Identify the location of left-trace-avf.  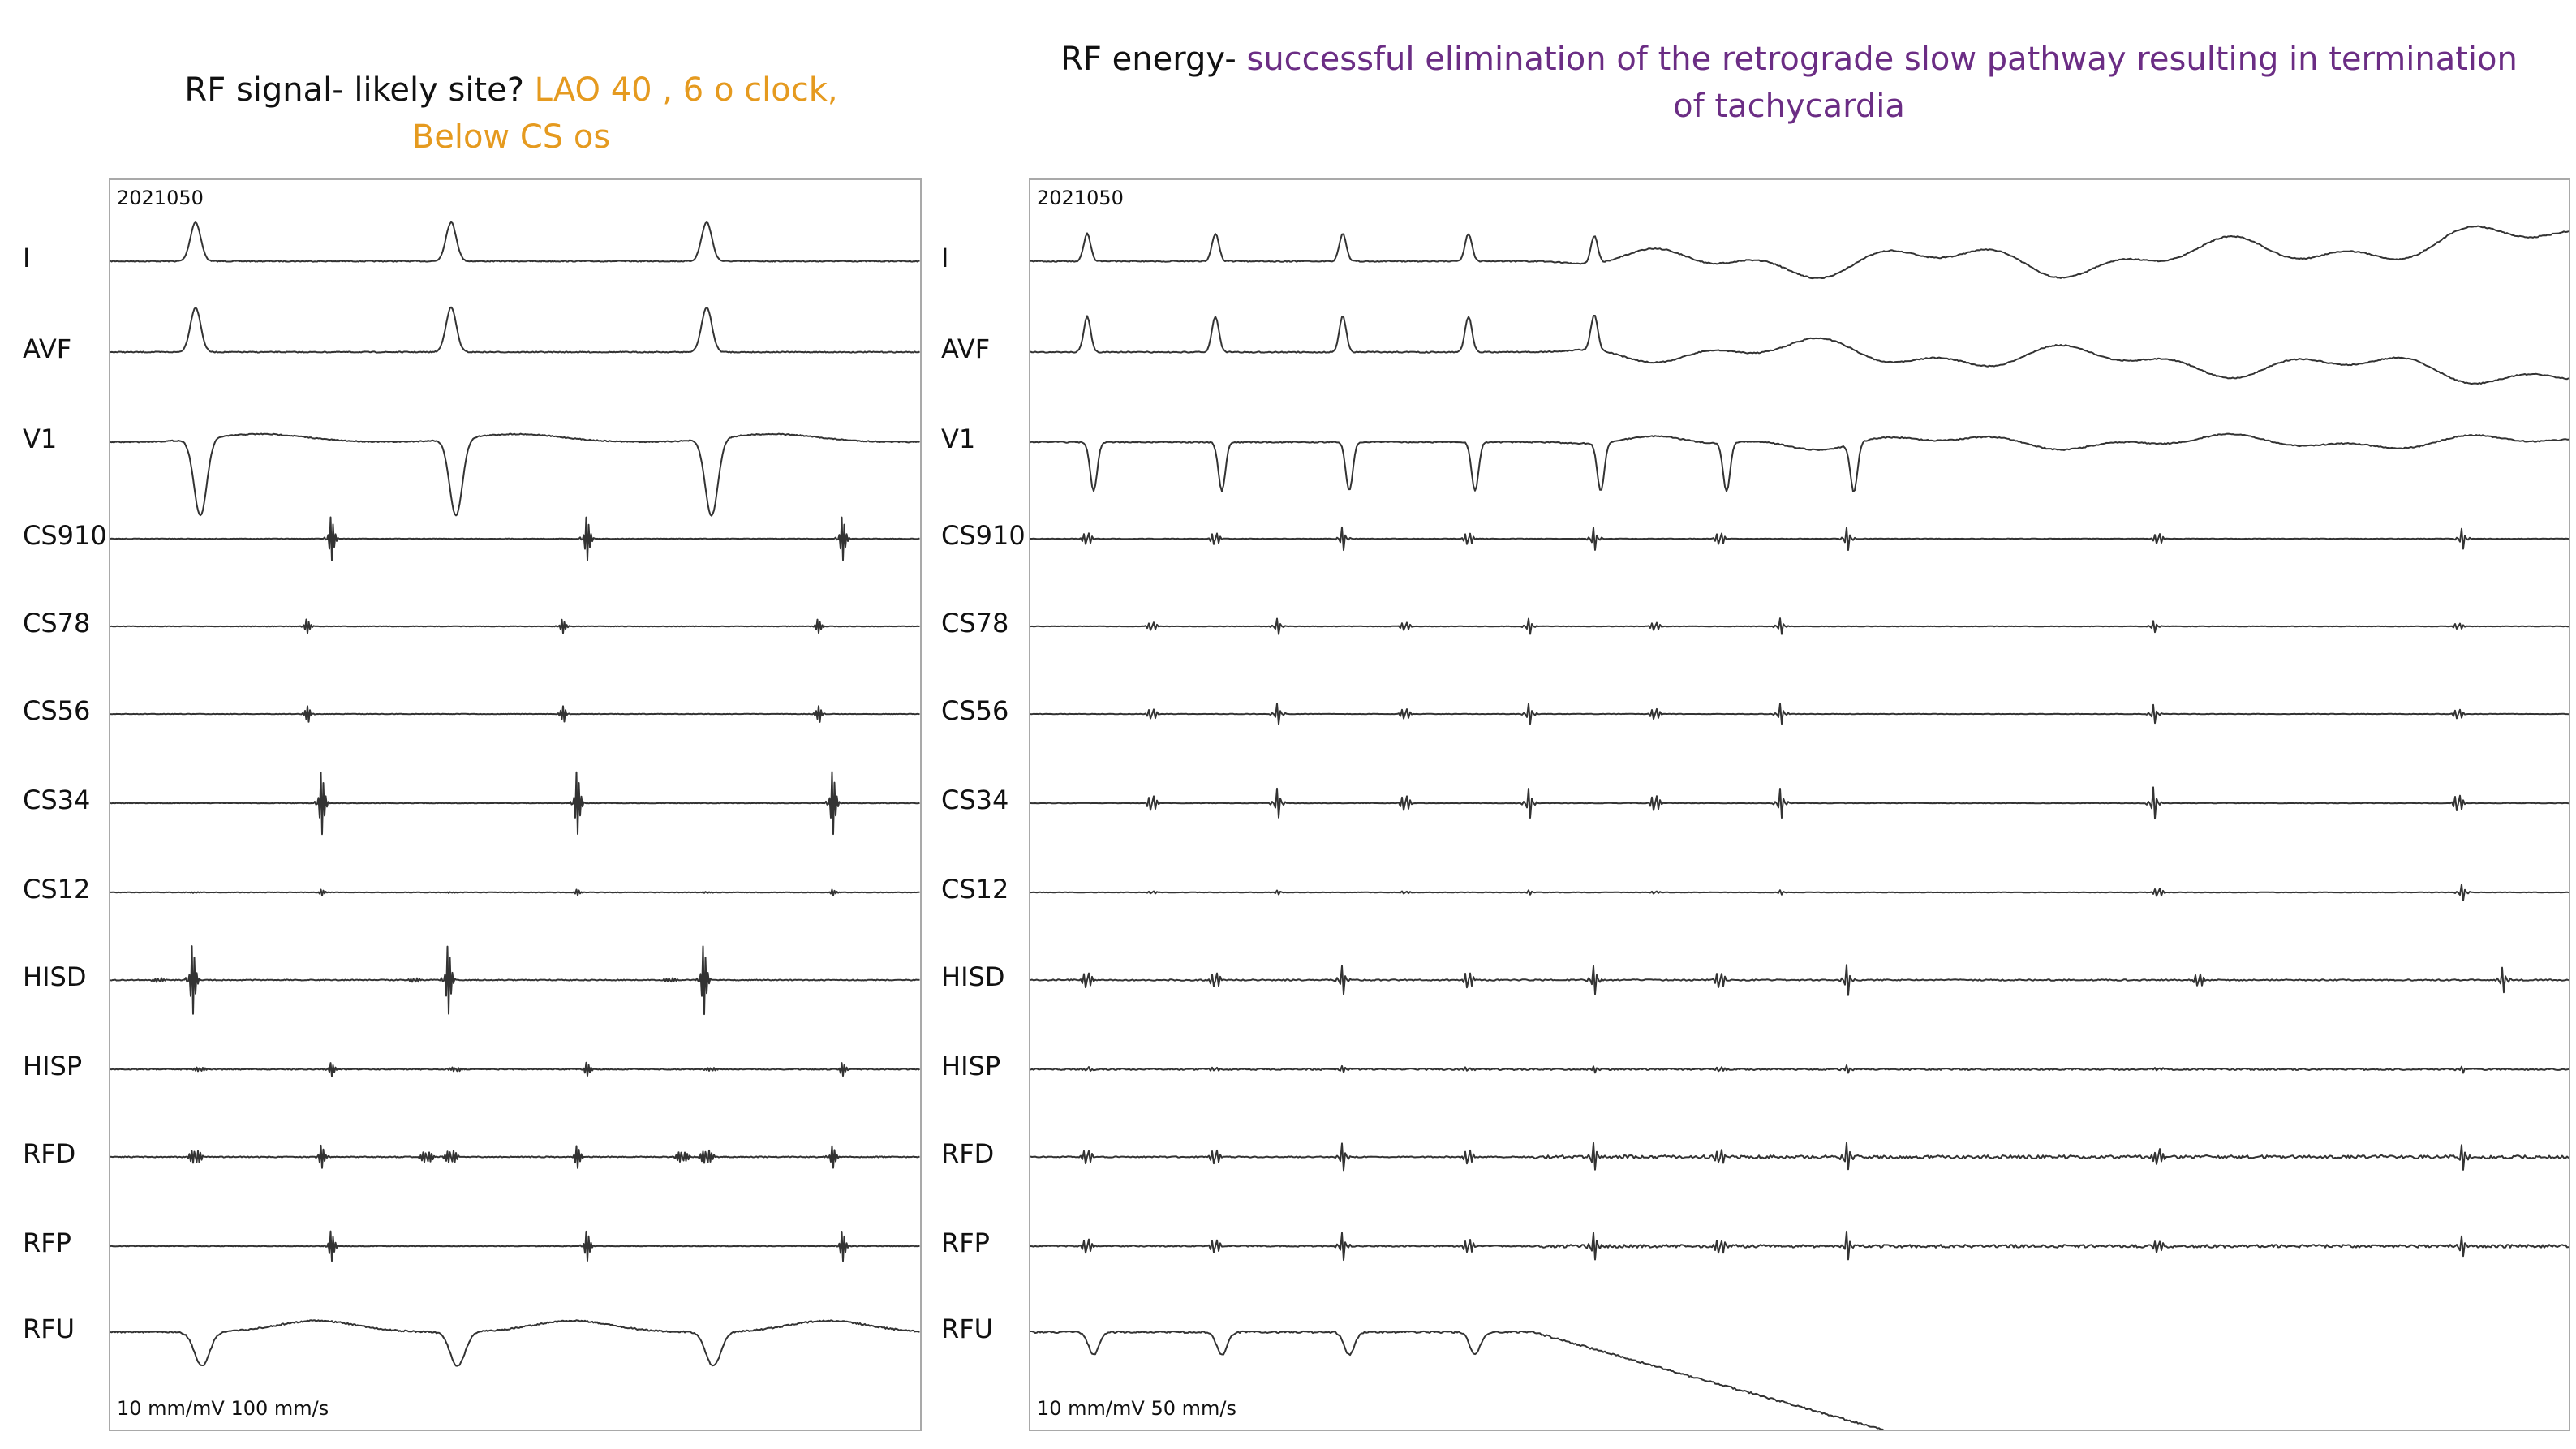
(515, 330).